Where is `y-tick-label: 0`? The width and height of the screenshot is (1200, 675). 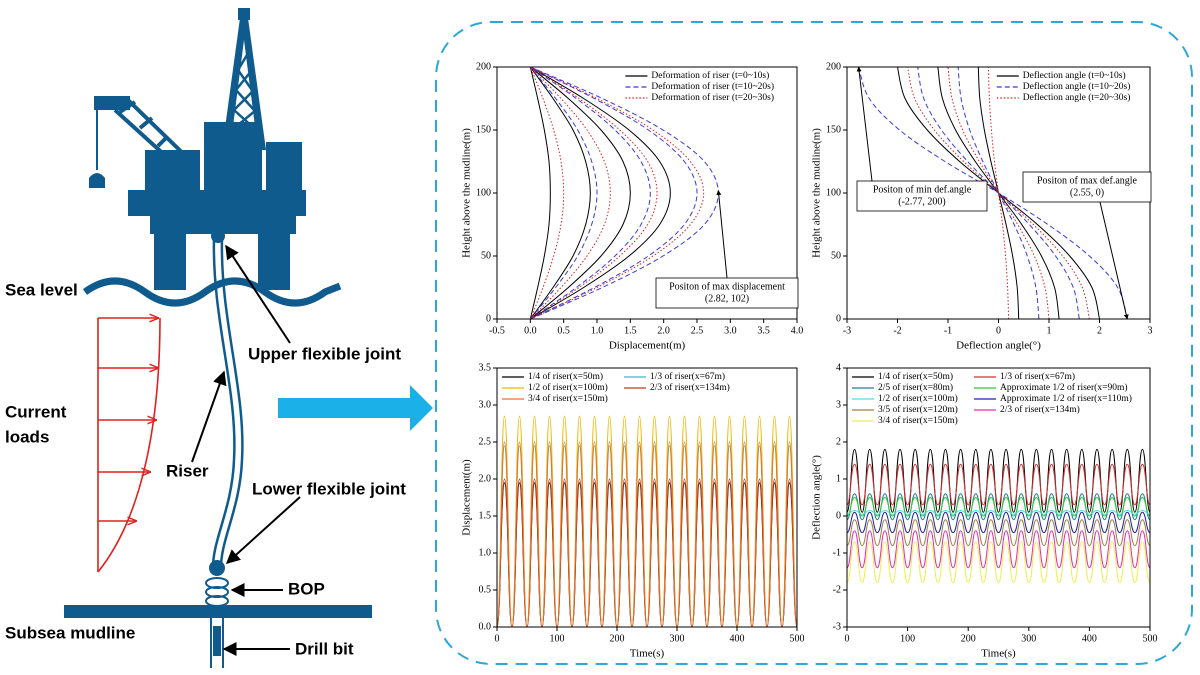
y-tick-label: 0 is located at coordinates (838, 318).